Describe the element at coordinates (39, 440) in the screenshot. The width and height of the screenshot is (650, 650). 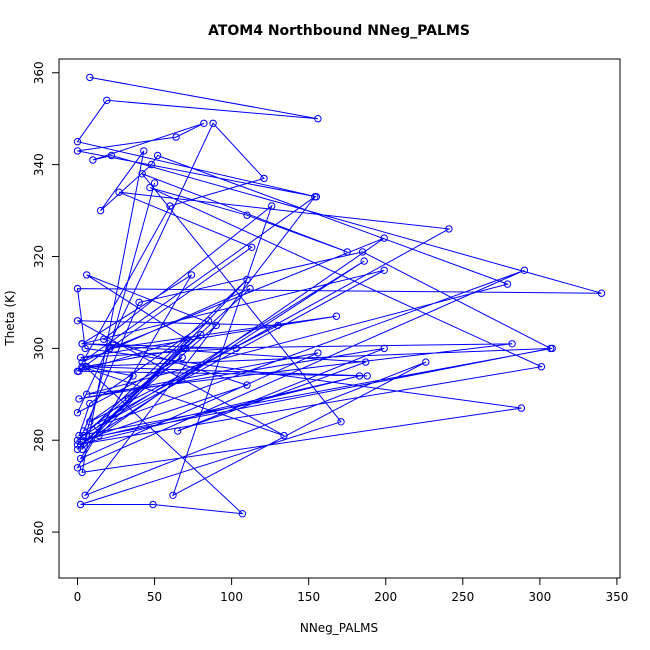
I see `y-tick-label: 280` at that location.